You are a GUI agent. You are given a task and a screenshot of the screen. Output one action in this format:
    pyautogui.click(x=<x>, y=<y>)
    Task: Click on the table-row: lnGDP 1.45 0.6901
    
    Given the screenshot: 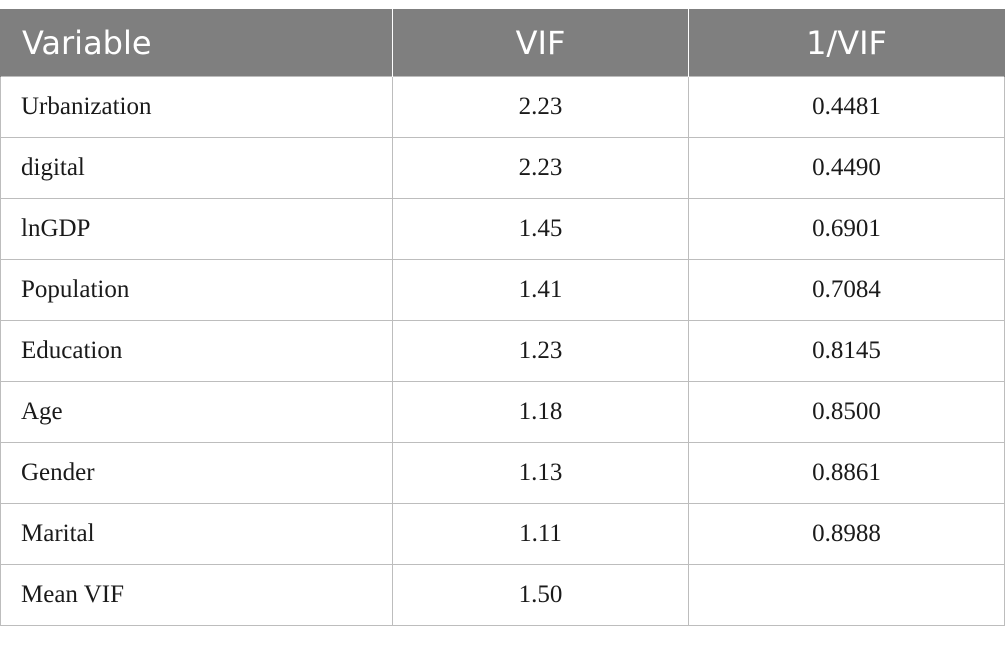 What is the action you would take?
    pyautogui.click(x=502, y=229)
    